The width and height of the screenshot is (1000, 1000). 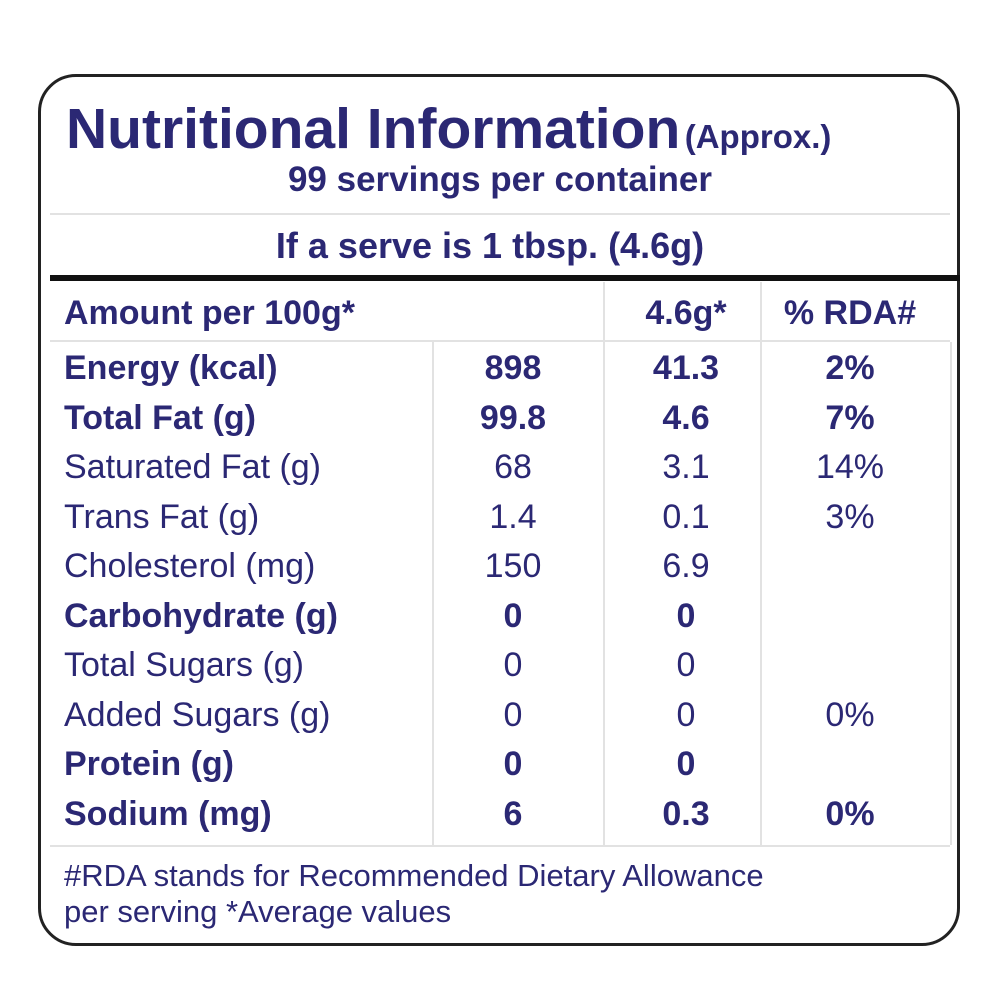 I want to click on nutrient-name: Trans Fat (g), so click(x=162, y=516).